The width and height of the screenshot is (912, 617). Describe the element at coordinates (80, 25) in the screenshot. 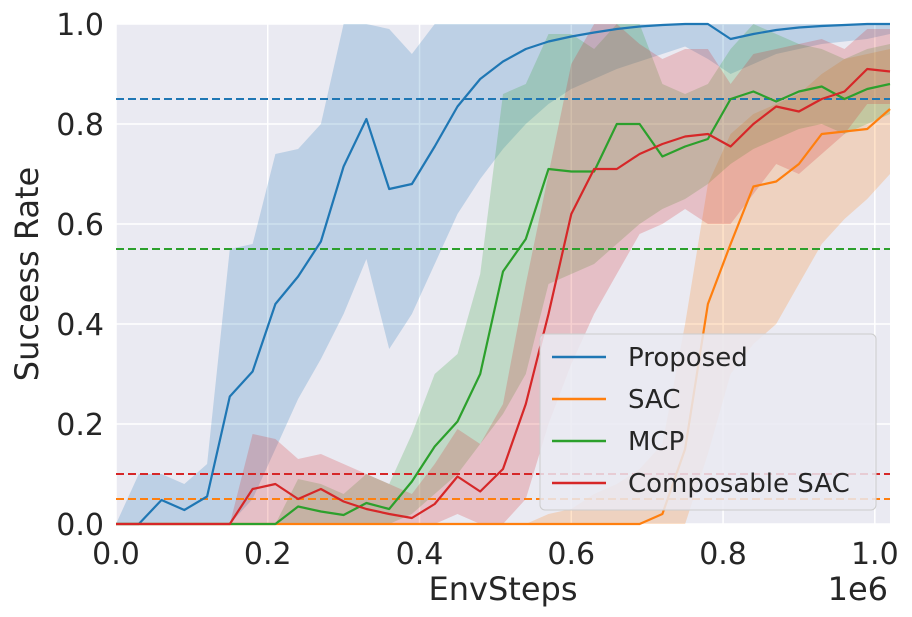

I see `y-tick-label: 1.0` at that location.